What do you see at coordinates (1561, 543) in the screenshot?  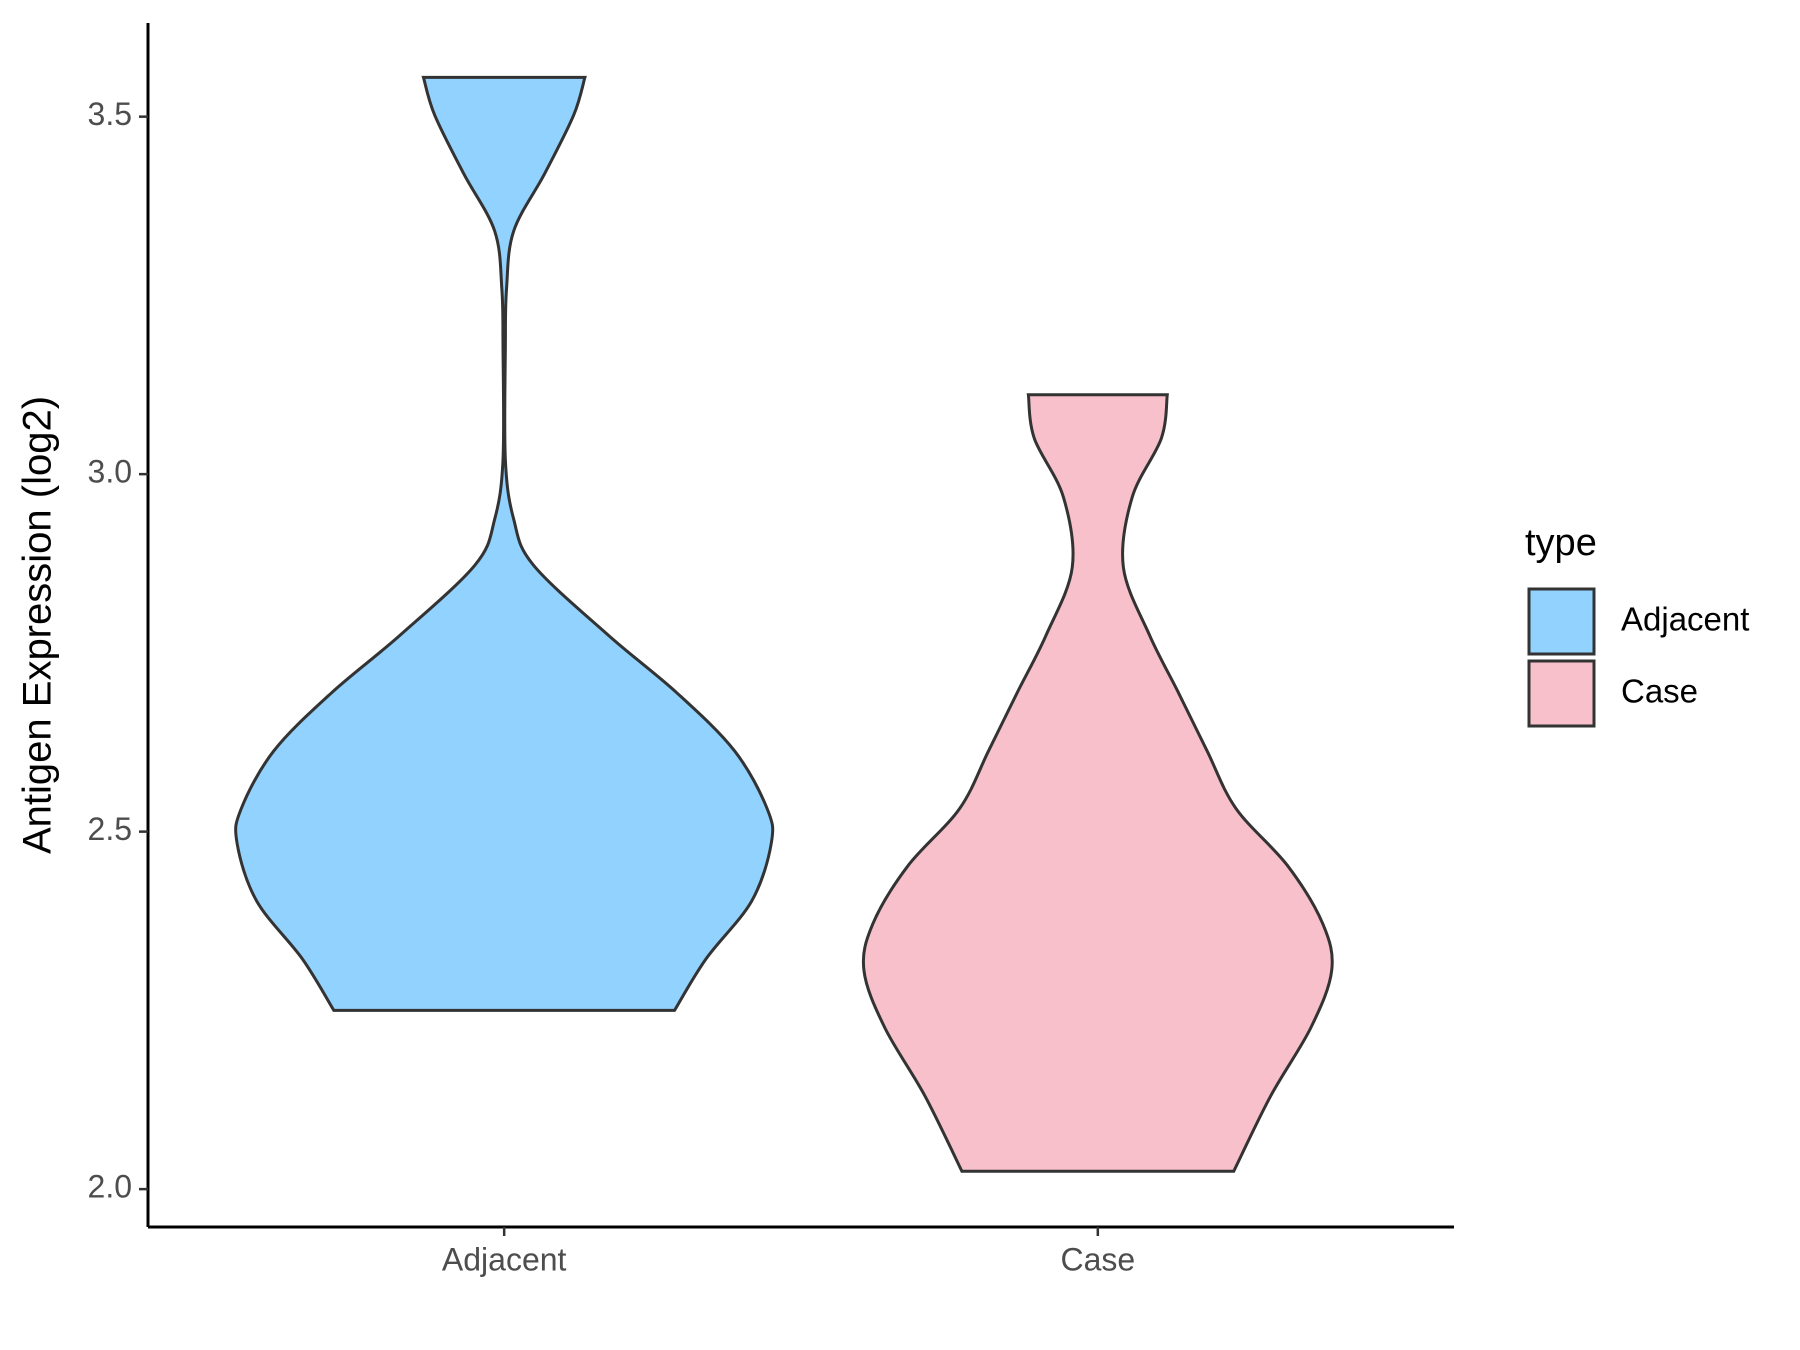 I see `legend-title: type` at bounding box center [1561, 543].